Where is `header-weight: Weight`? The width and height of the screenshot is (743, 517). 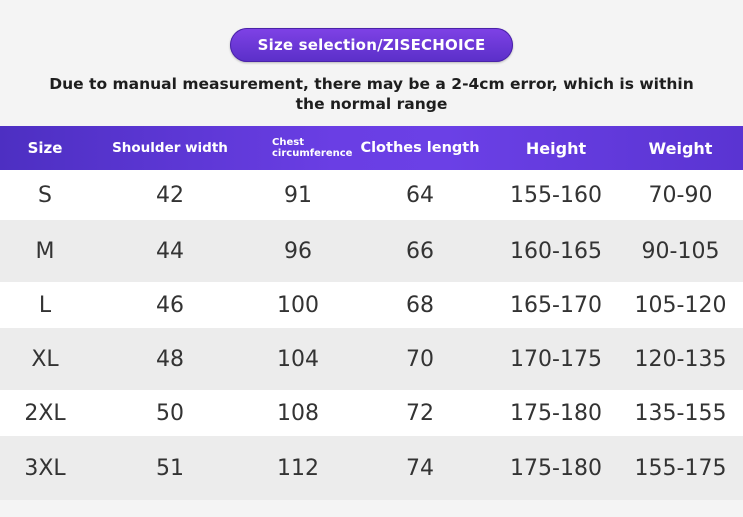
header-weight: Weight is located at coordinates (680, 148).